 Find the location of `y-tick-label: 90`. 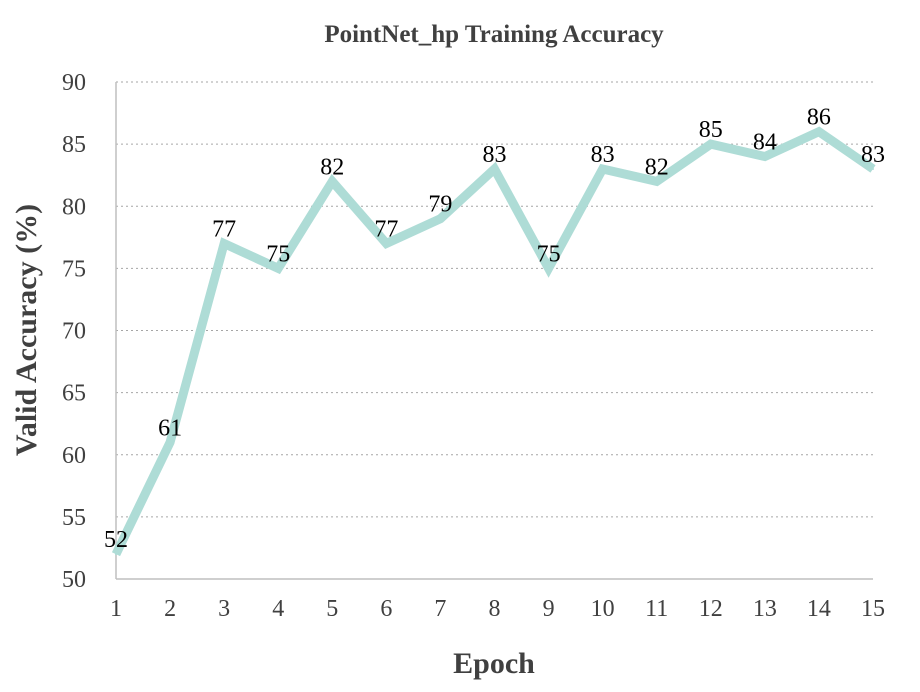

y-tick-label: 90 is located at coordinates (74, 83).